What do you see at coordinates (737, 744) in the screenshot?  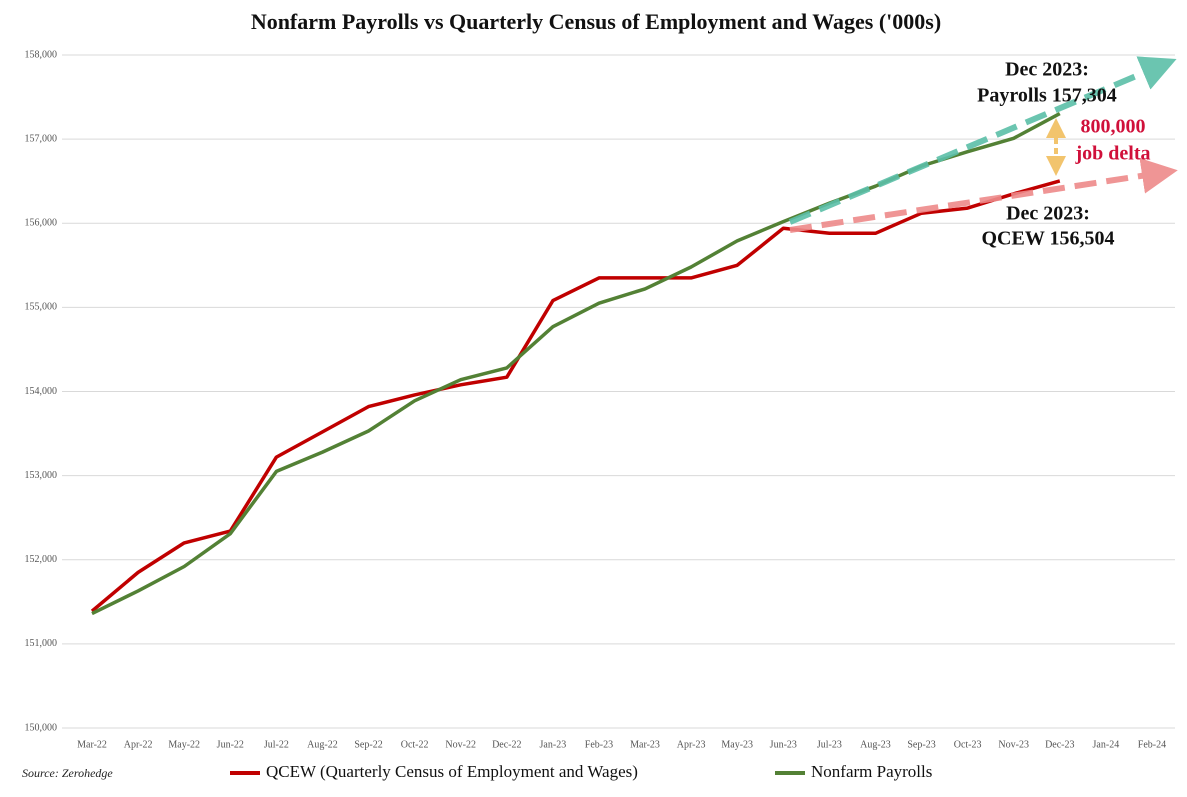 I see `x-tick-label: May-23` at bounding box center [737, 744].